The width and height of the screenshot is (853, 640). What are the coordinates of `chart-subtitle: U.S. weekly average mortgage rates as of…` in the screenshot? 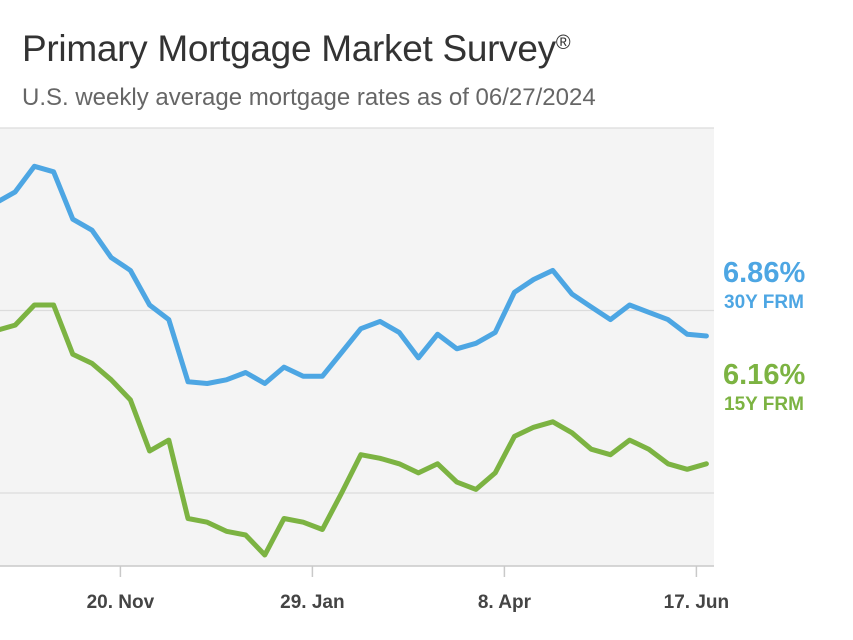 It's located at (309, 97).